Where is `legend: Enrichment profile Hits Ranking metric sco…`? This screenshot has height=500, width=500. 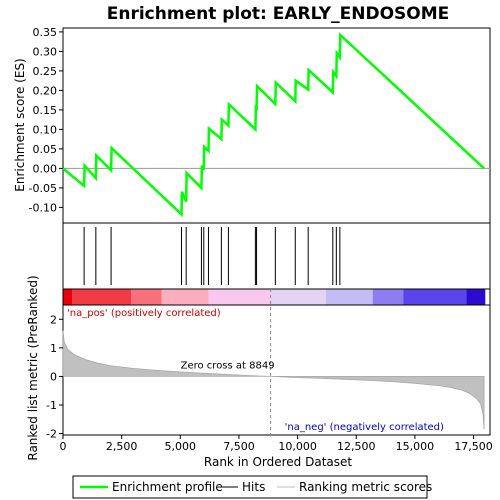 legend: Enrichment profile Hits Ranking metric sco… is located at coordinates (252, 487).